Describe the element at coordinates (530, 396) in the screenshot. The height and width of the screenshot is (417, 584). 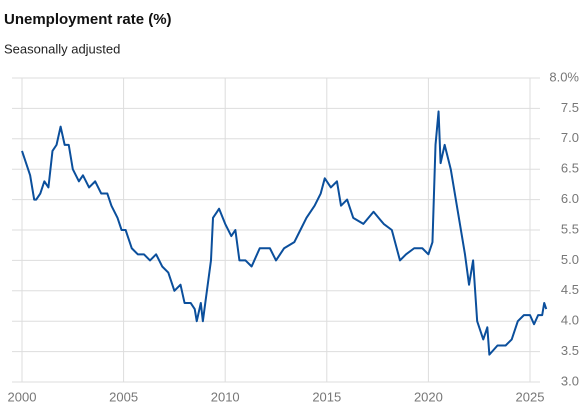
I see `x-tick-label: 2025` at that location.